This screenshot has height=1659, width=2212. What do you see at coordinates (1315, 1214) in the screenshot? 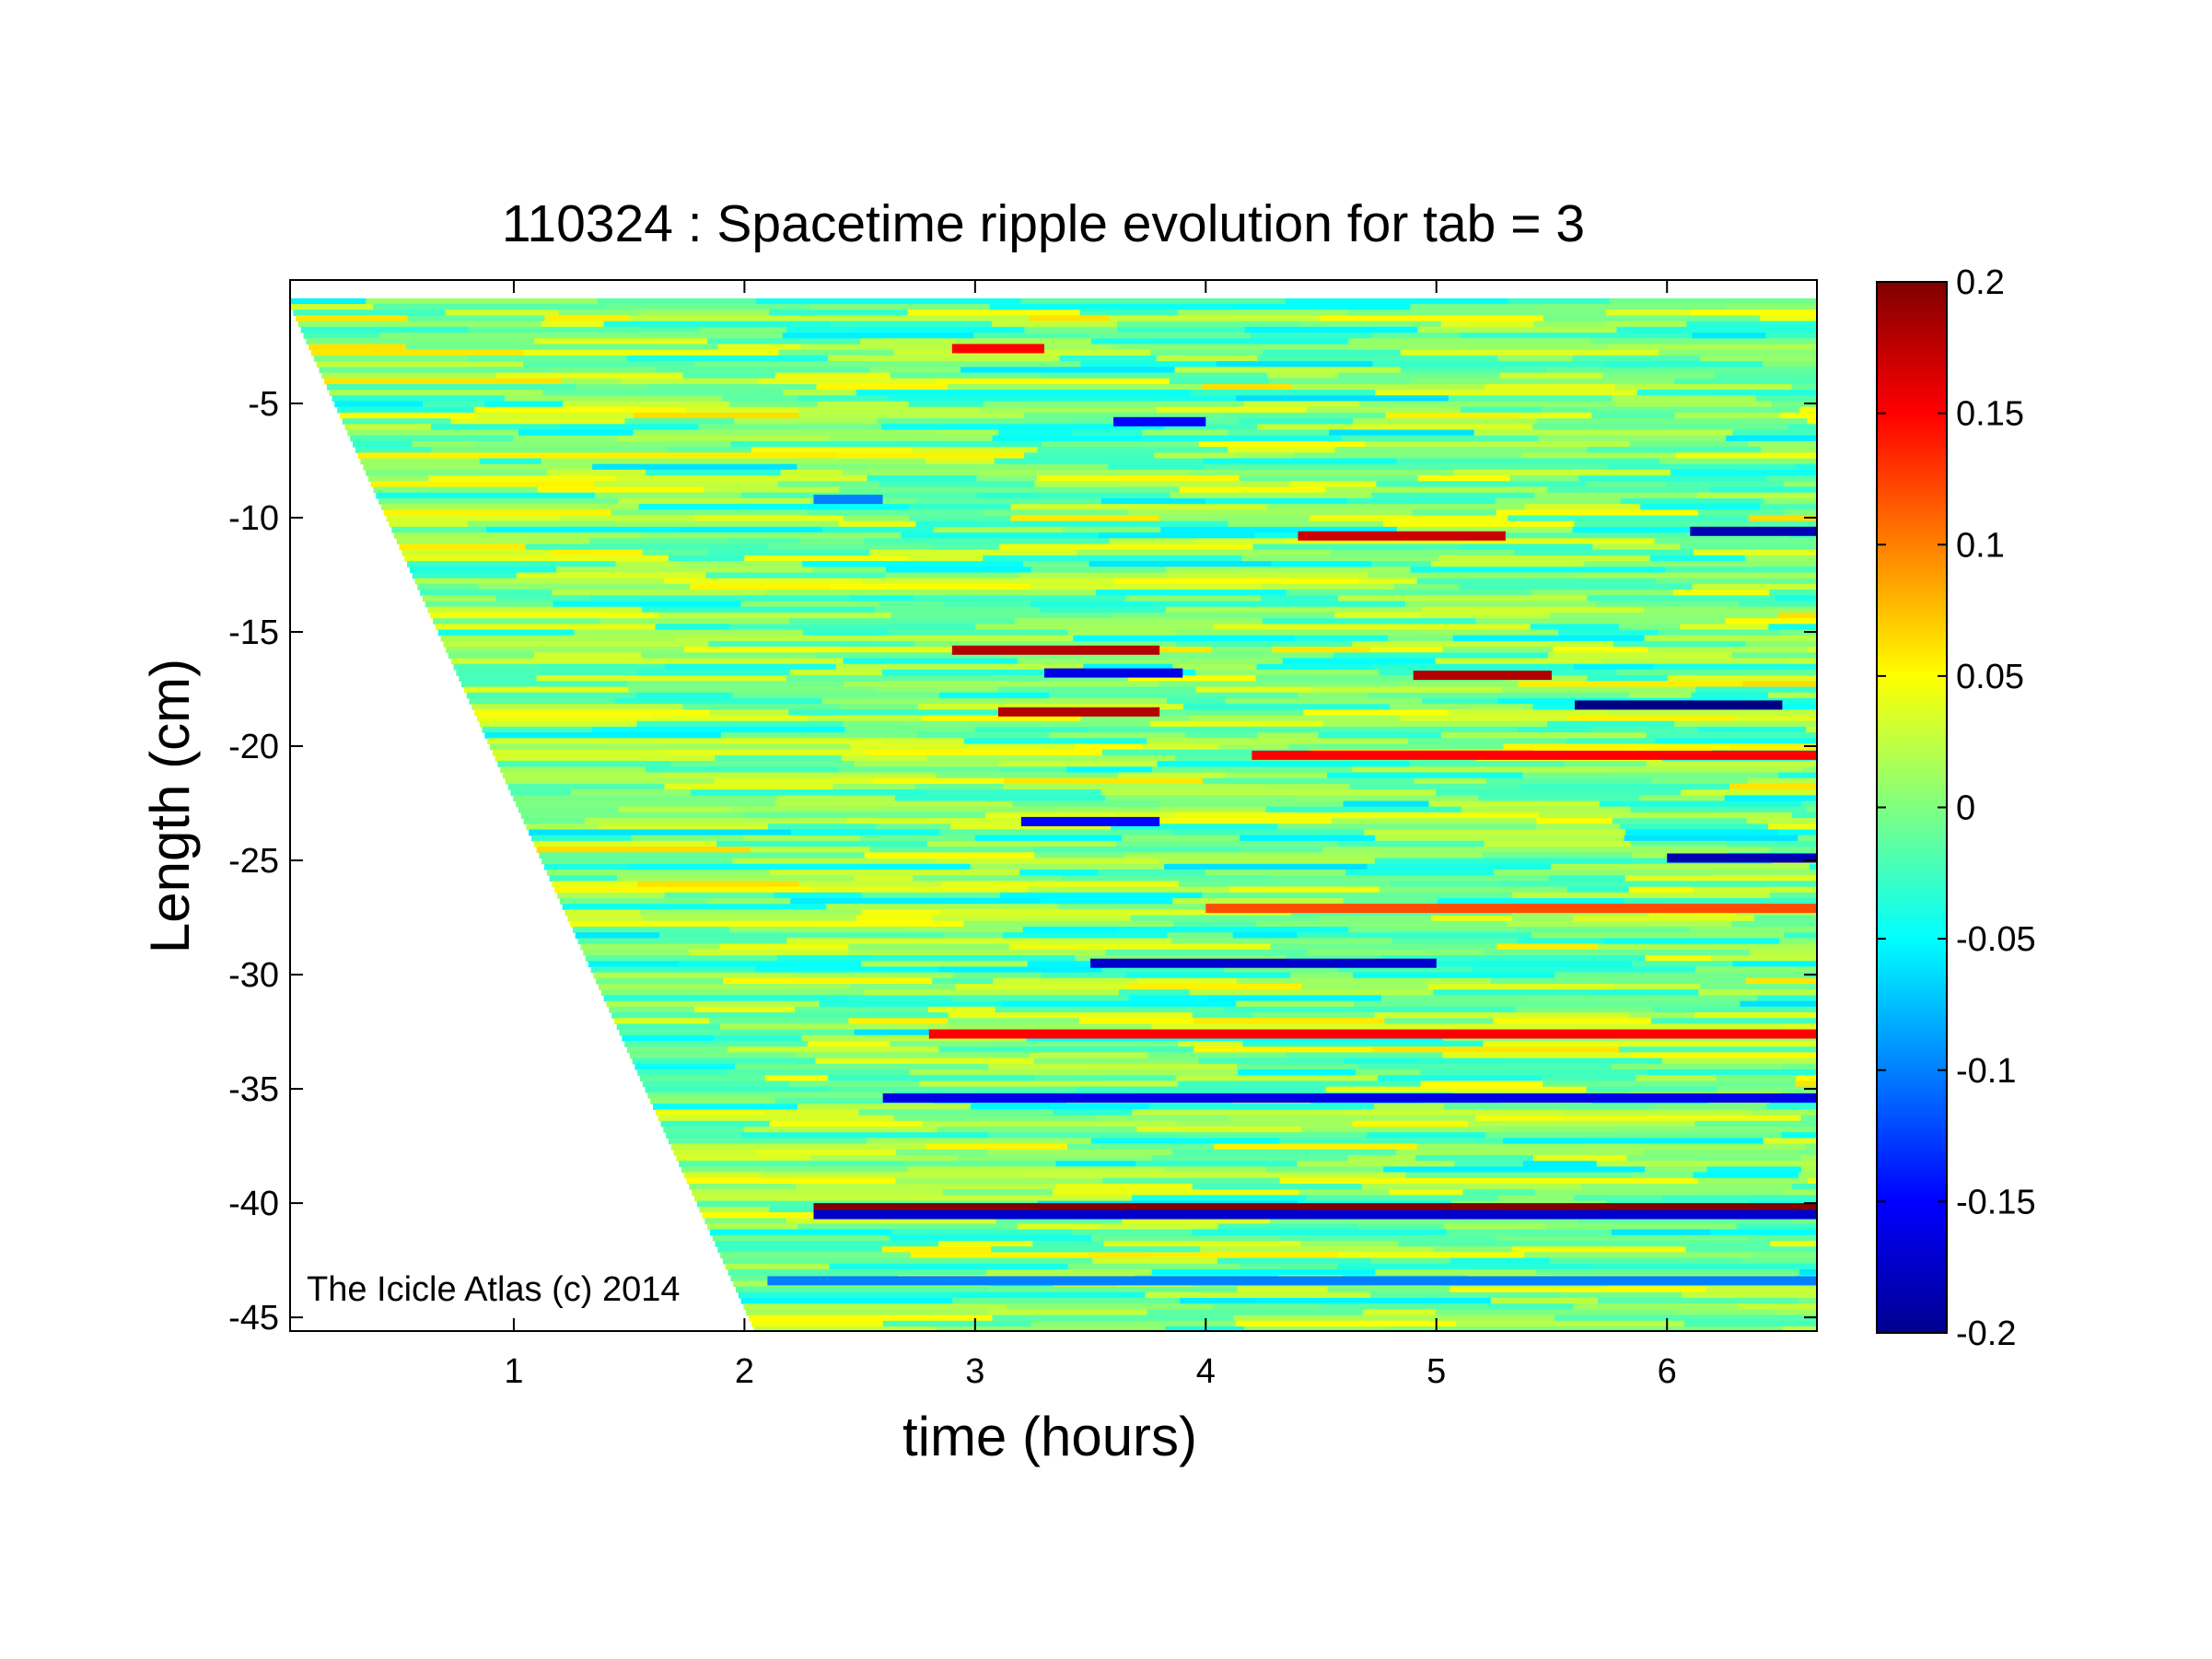
I see `heatmap-band` at bounding box center [1315, 1214].